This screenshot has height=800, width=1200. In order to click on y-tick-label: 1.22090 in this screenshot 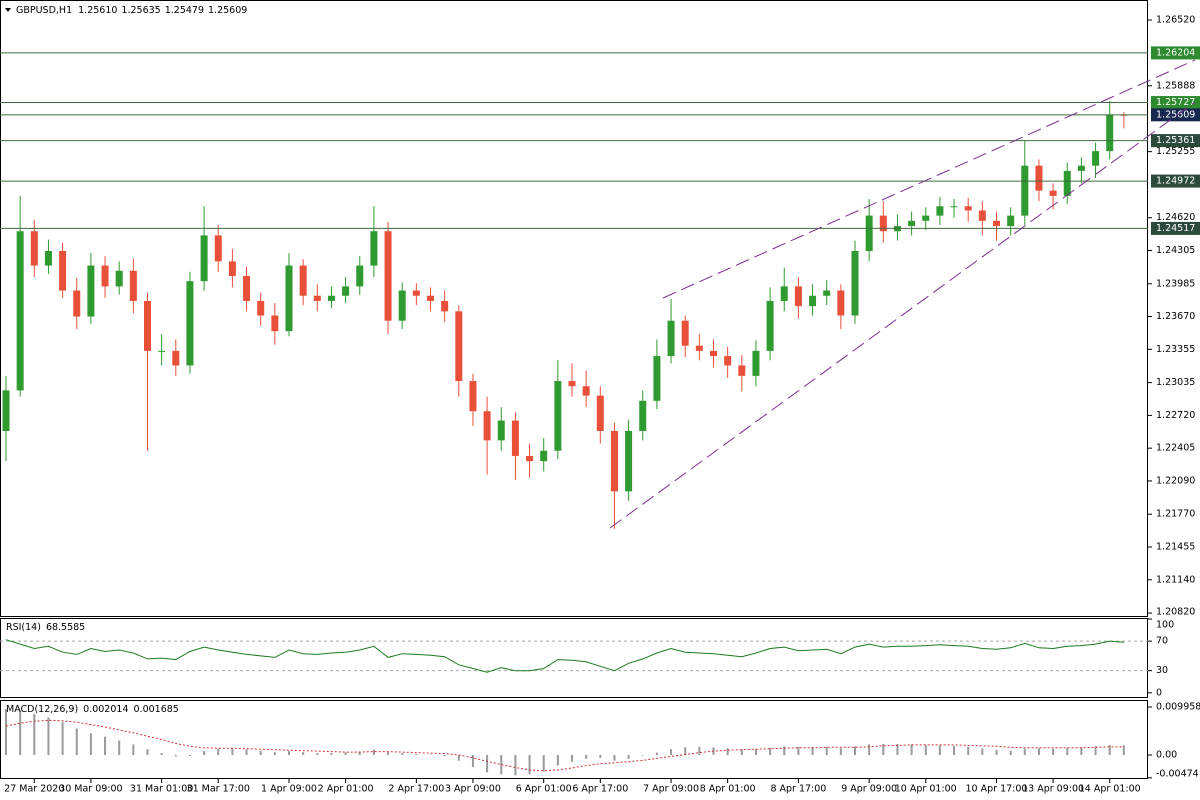, I will do `click(1175, 480)`.